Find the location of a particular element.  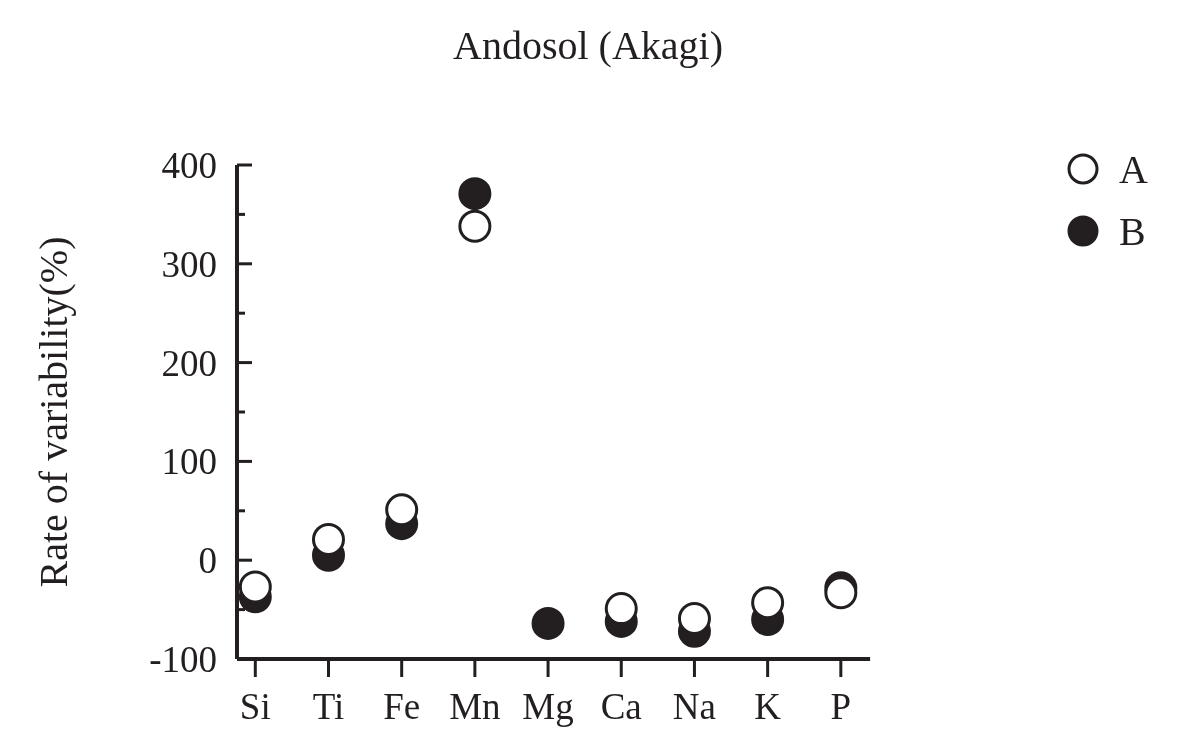

x-tick-label: Si is located at coordinates (255, 707).